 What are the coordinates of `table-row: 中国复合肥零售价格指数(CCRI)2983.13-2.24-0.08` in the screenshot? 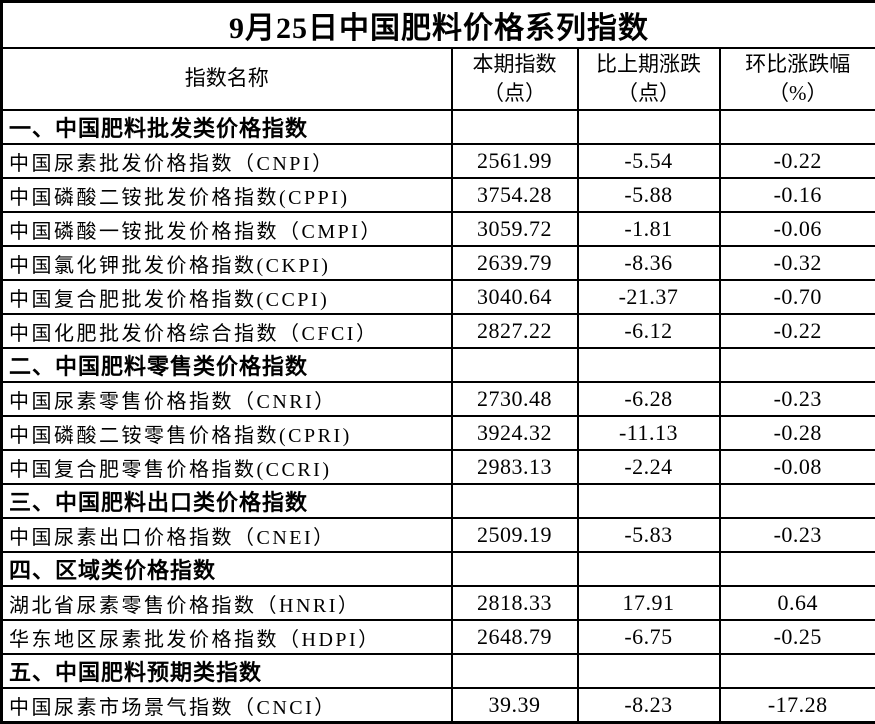 It's located at (438, 467).